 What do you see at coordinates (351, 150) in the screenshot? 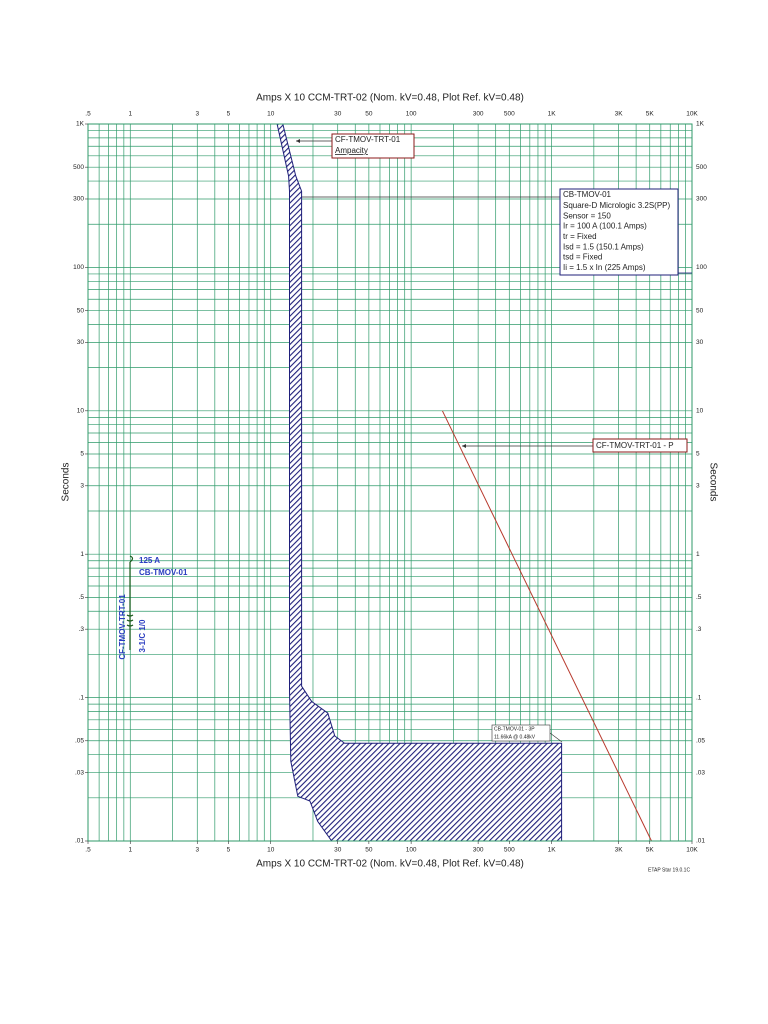
I see `annotation-text: Ampacity` at bounding box center [351, 150].